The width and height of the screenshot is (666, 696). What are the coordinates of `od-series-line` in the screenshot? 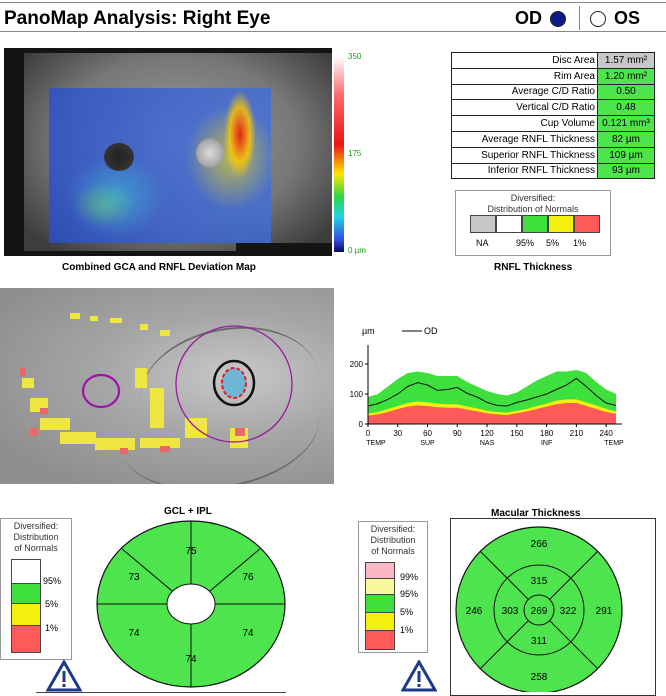 It's located at (492, 392).